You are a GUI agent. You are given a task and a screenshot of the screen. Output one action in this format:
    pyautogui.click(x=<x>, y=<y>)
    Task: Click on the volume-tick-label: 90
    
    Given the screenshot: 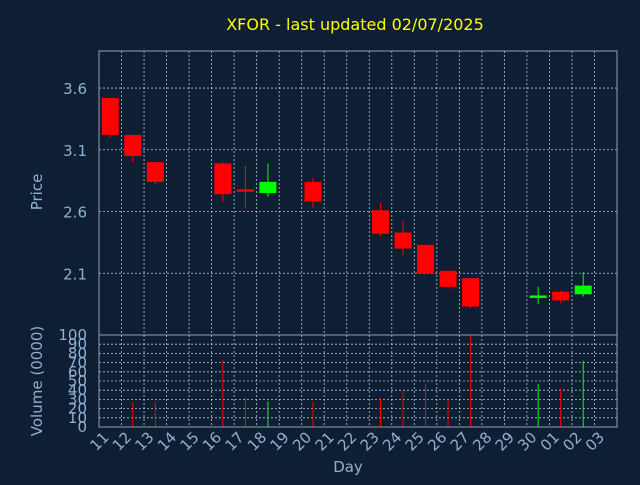 What is the action you would take?
    pyautogui.click(x=77, y=344)
    